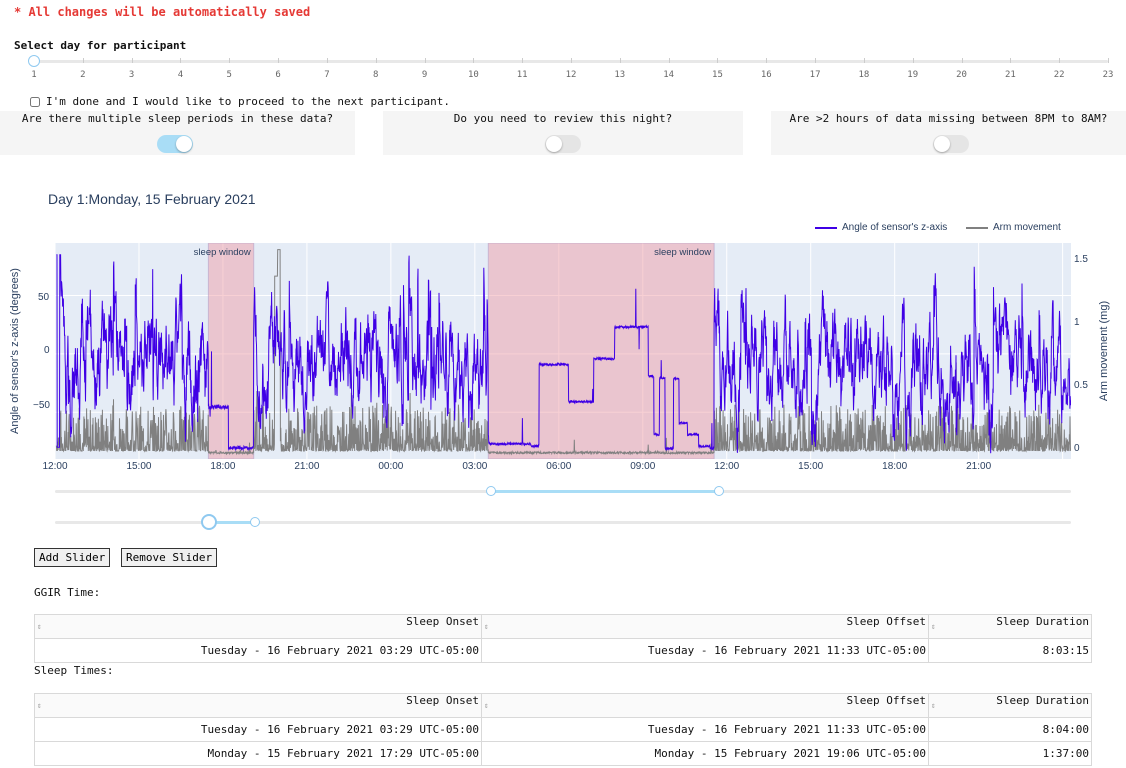  Describe the element at coordinates (491, 491) in the screenshot. I see `sleep-window-slider-1-start-handle` at that location.